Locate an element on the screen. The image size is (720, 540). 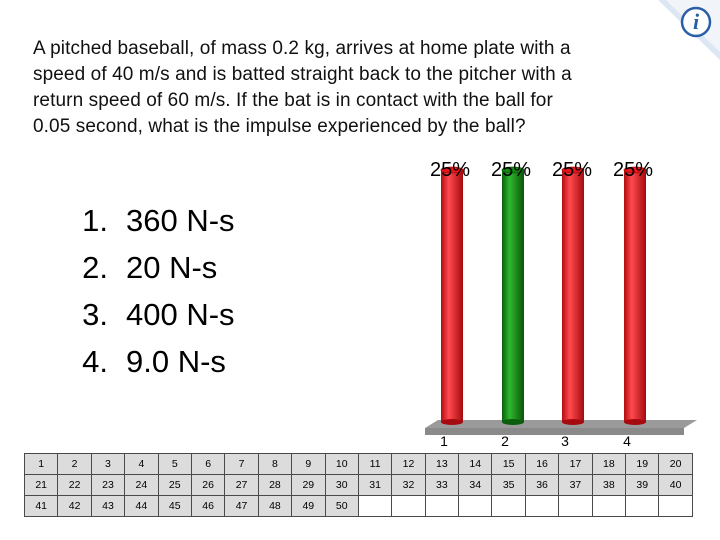
participant-cell: 36 is located at coordinates (542, 485).